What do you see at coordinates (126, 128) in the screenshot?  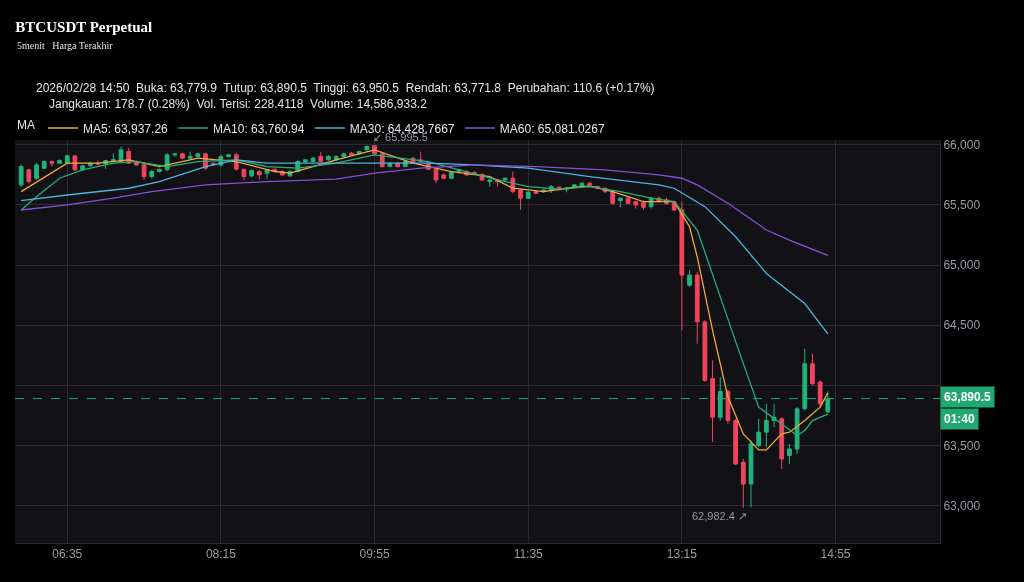 I see `legend-label: MA5: 63,937.26` at bounding box center [126, 128].